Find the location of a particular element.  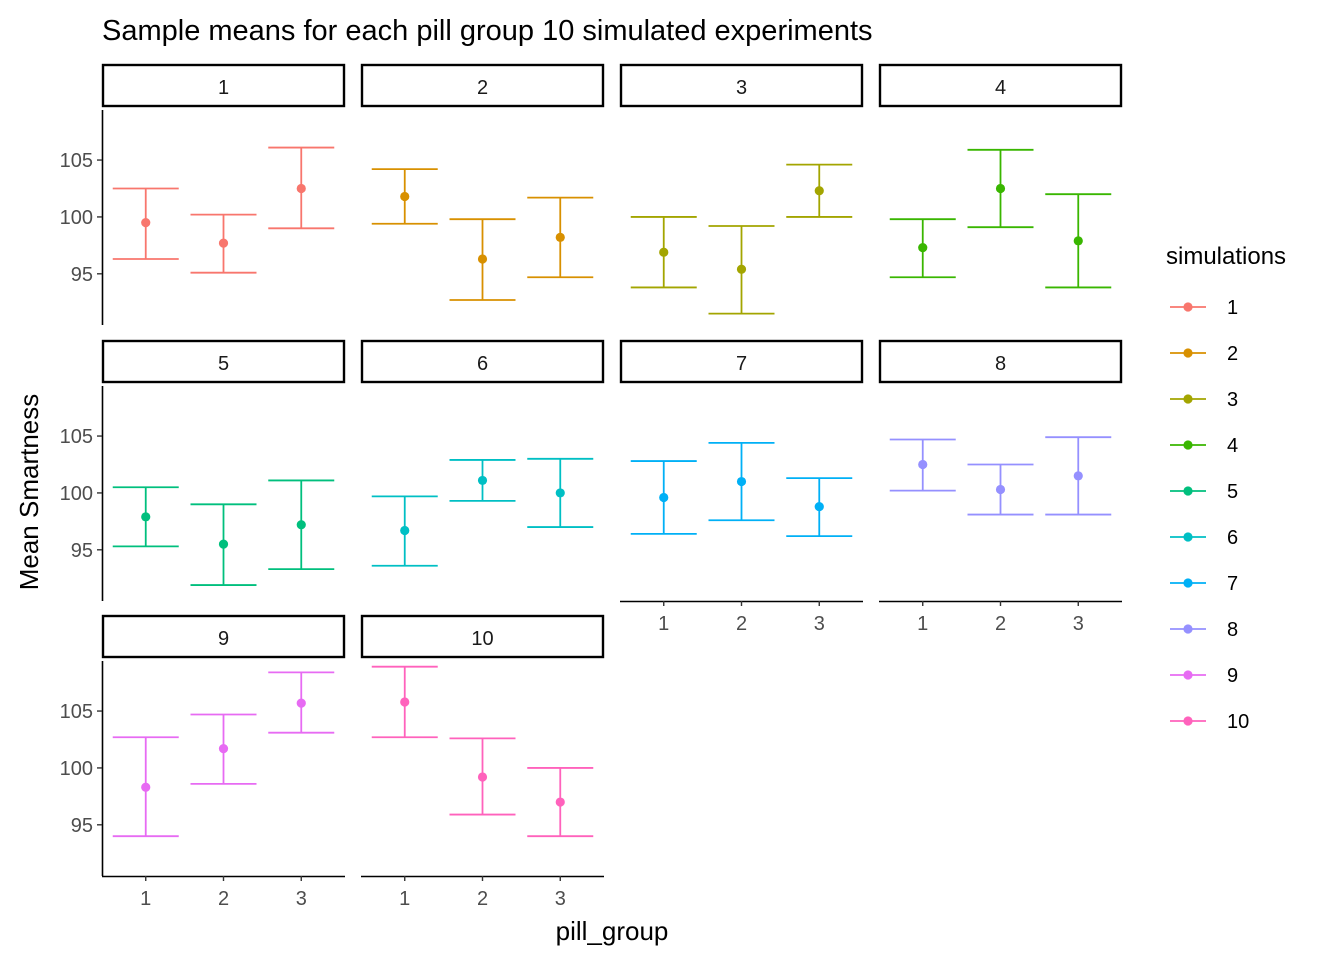

legend: simulations 1 2 3 4 5 6 7 8 9 10 is located at coordinates (1226, 488).